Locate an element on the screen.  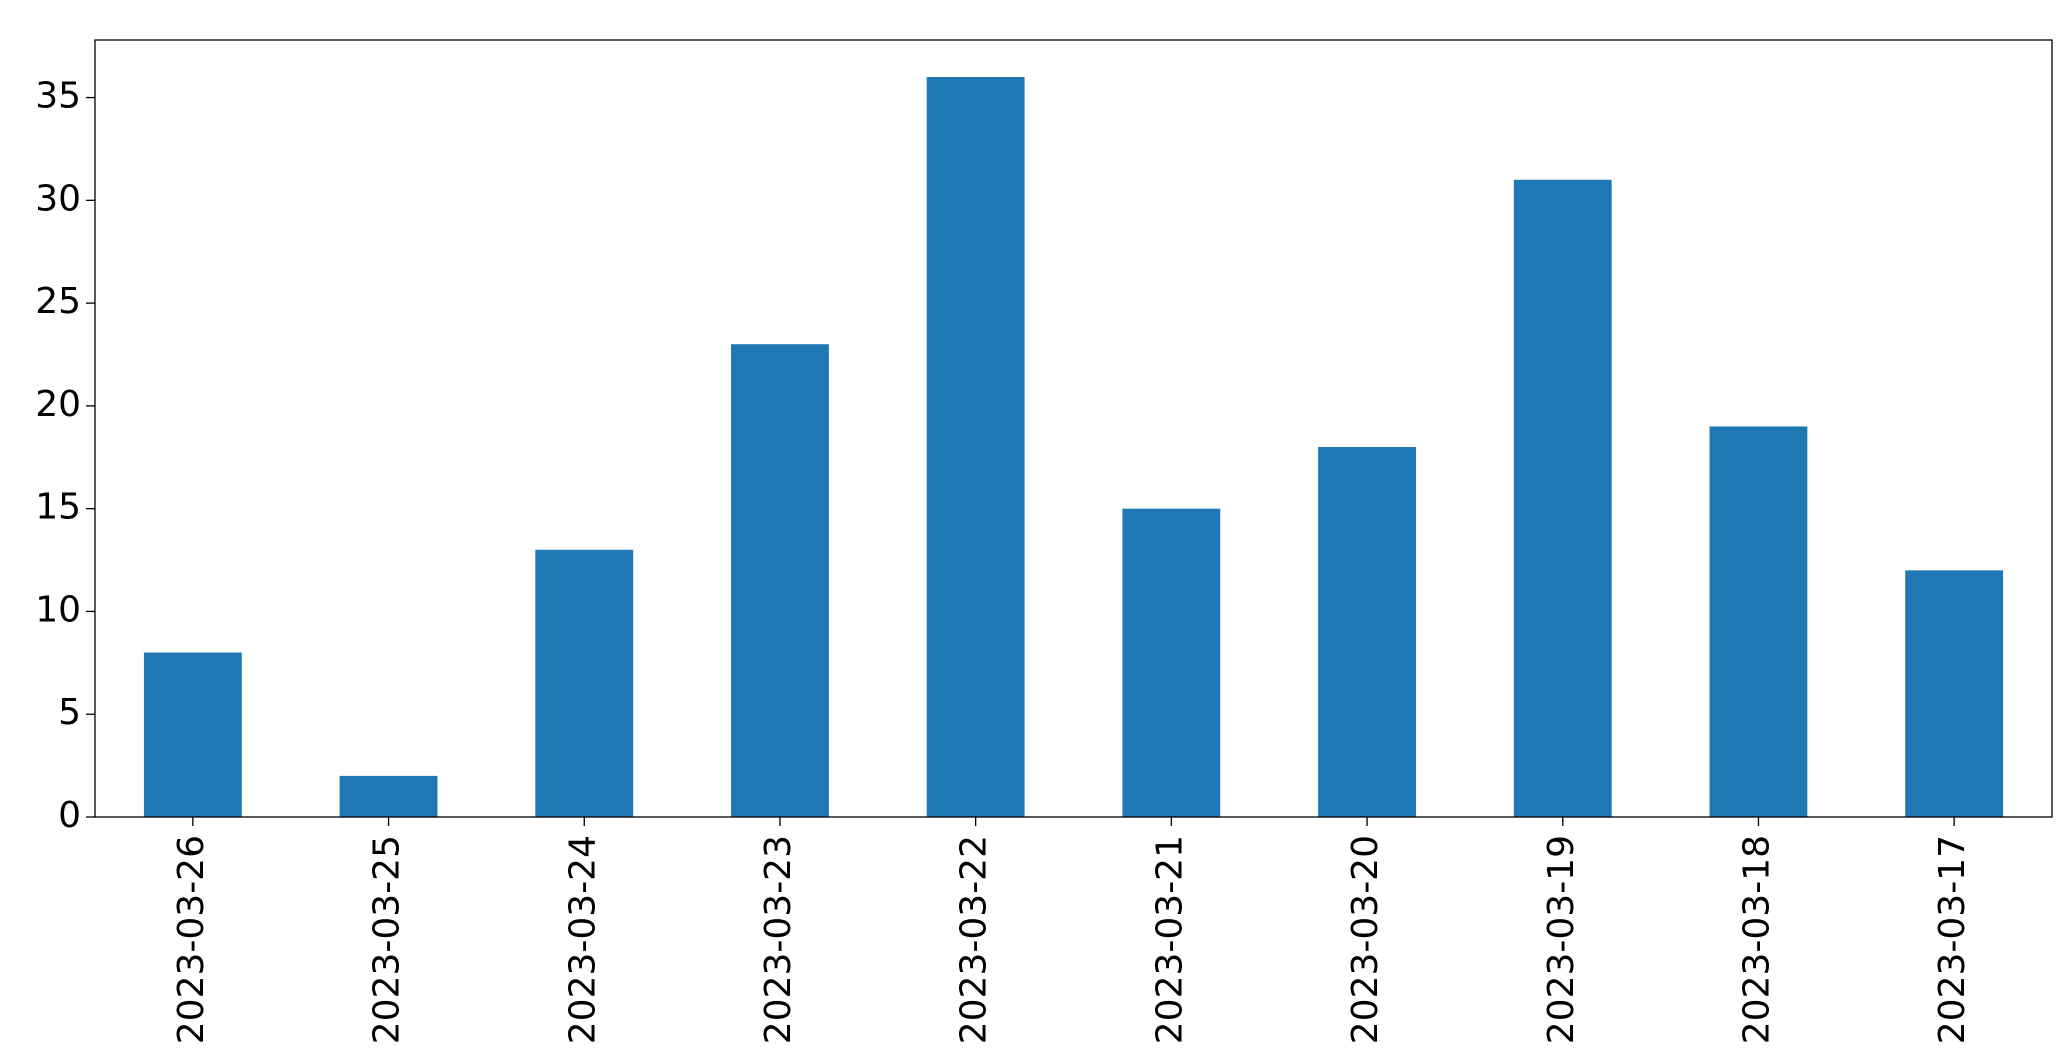
y-tick-label: 35 is located at coordinates (58, 96).